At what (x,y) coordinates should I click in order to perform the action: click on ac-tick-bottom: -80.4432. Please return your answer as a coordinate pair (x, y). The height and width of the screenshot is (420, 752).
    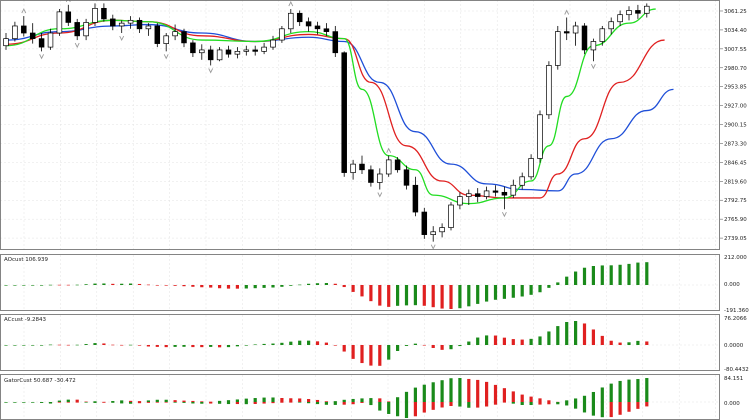
    Looking at the image, I should click on (736, 370).